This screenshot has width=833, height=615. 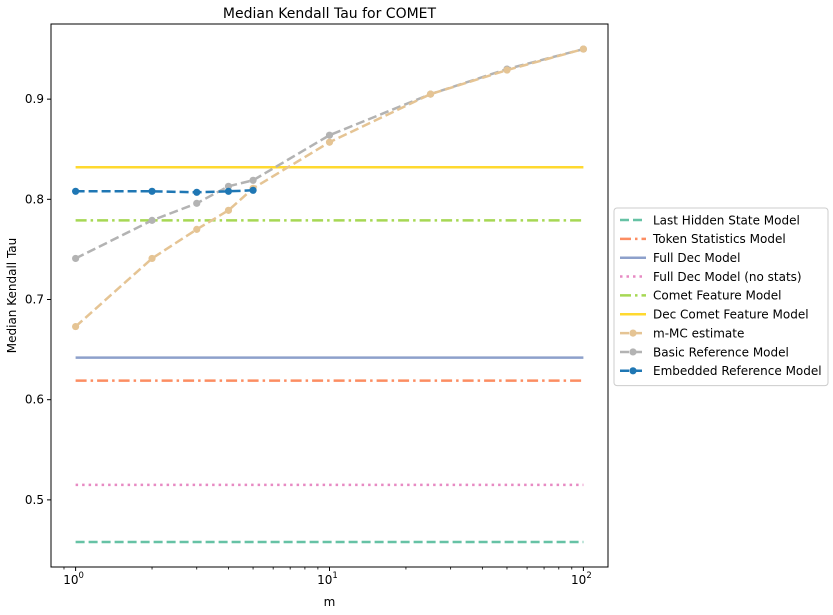 I want to click on legend-item: Full Dec Model, so click(x=680, y=258).